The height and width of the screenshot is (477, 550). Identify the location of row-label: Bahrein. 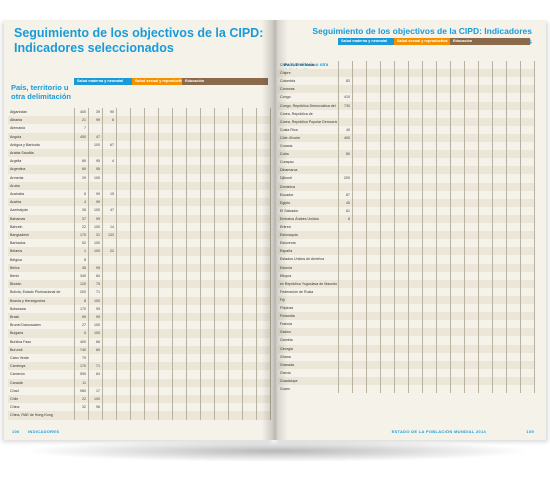
(16, 226).